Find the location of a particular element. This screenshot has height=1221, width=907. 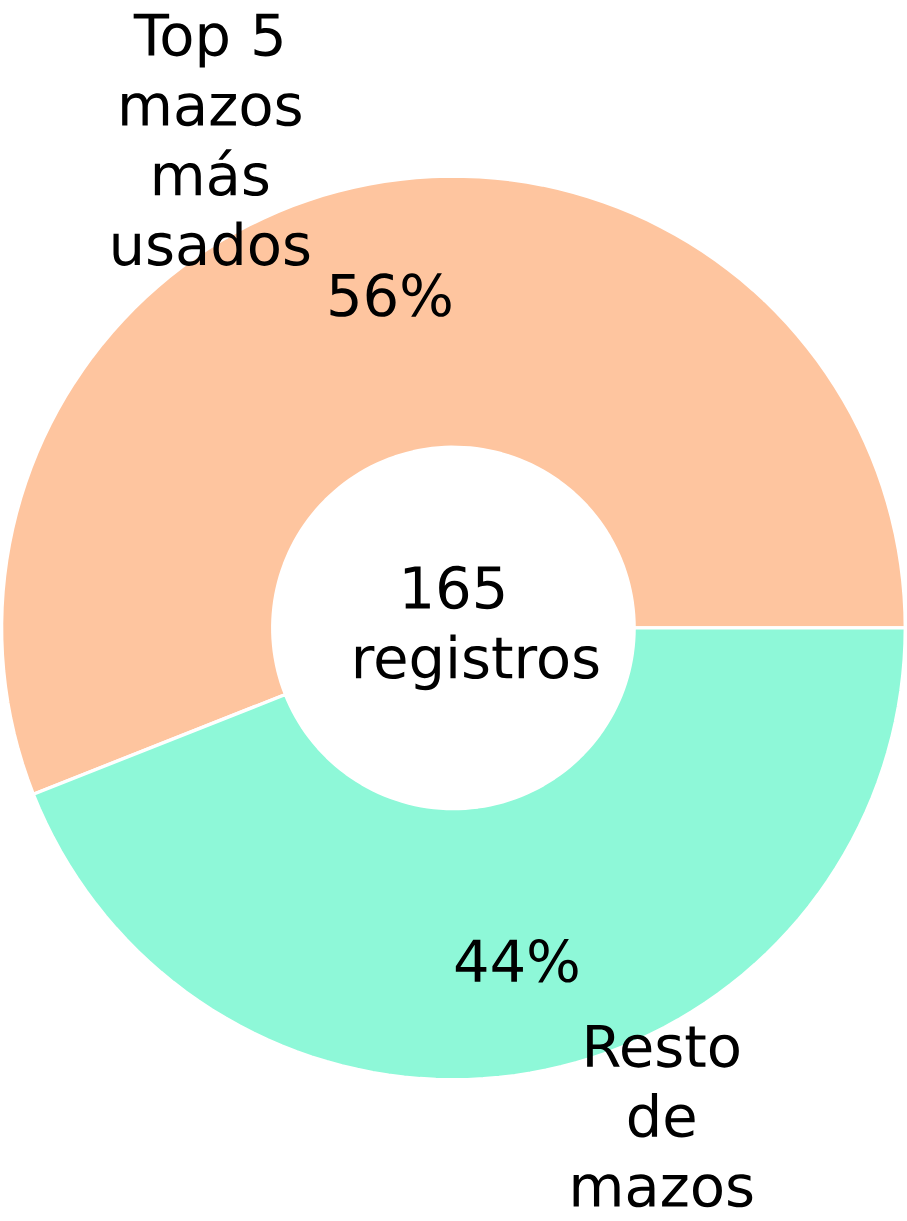

data-label: 56% is located at coordinates (390, 295).